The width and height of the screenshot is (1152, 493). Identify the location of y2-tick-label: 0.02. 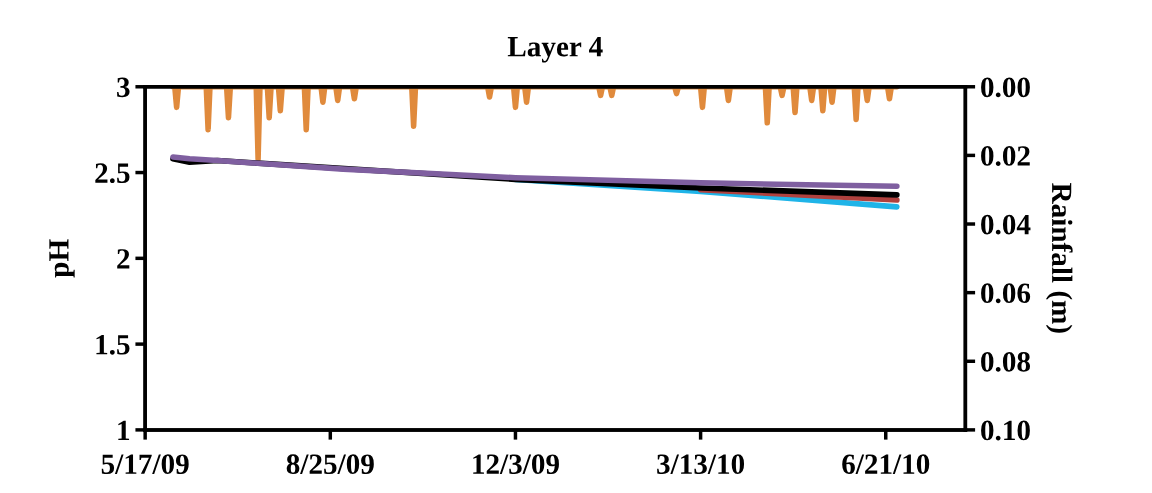
(1005, 156).